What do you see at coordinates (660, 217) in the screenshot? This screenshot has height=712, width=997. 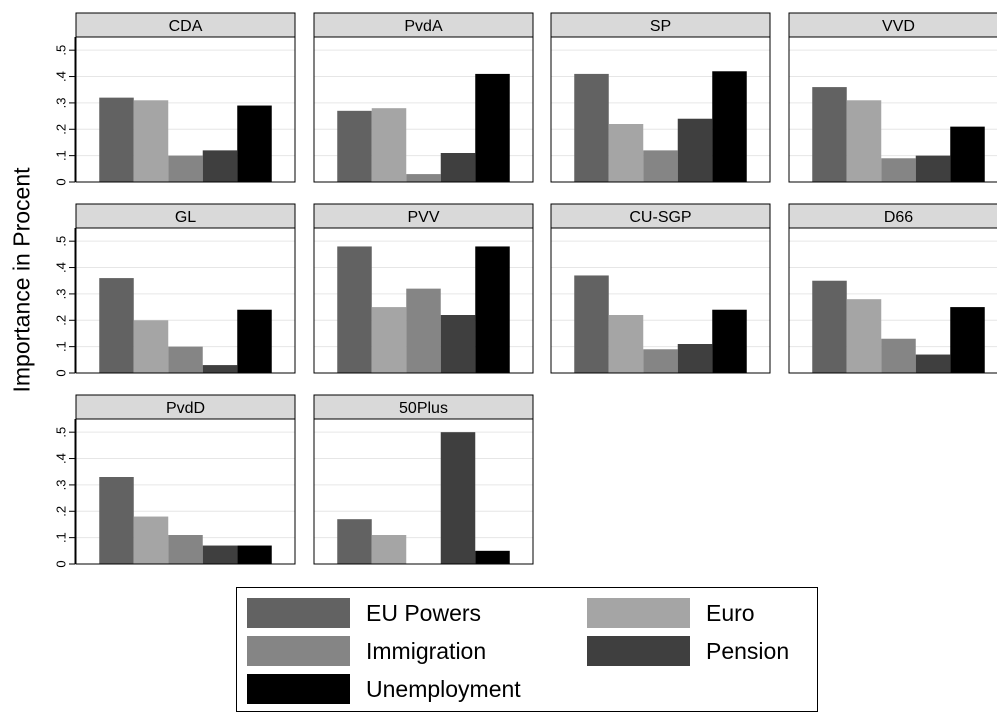 I see `panel-title-cu-sgp: CU-SGP` at bounding box center [660, 217].